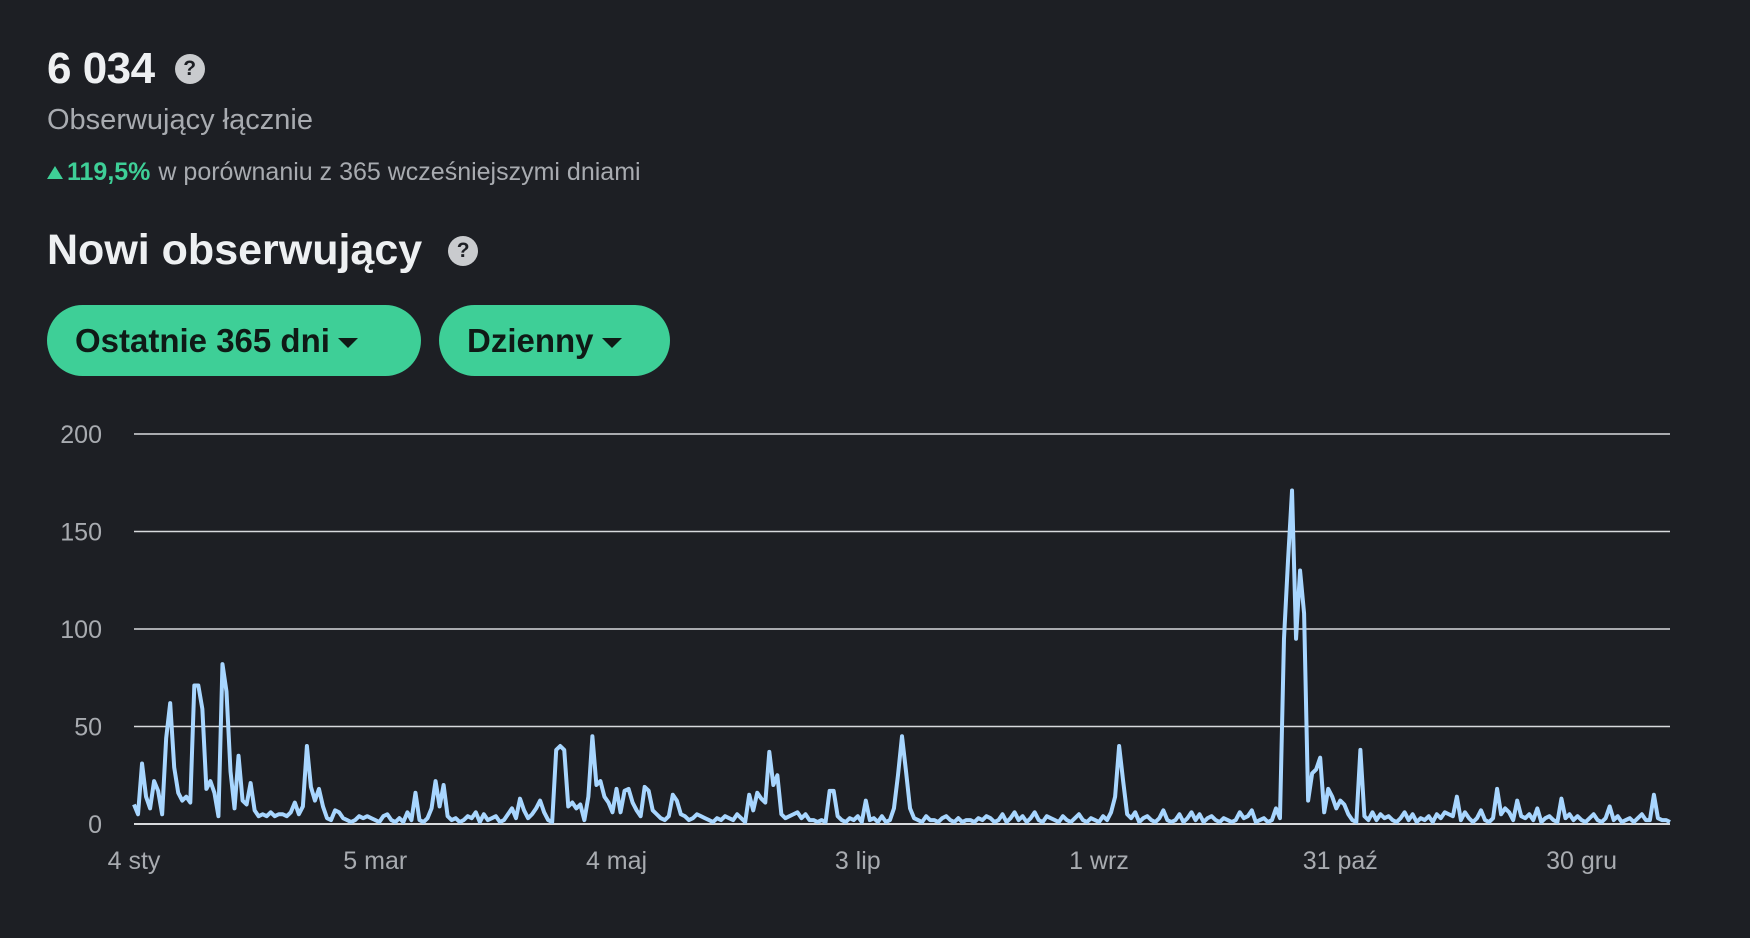  Describe the element at coordinates (55, 172) in the screenshot. I see `arrow-up-icon` at that location.